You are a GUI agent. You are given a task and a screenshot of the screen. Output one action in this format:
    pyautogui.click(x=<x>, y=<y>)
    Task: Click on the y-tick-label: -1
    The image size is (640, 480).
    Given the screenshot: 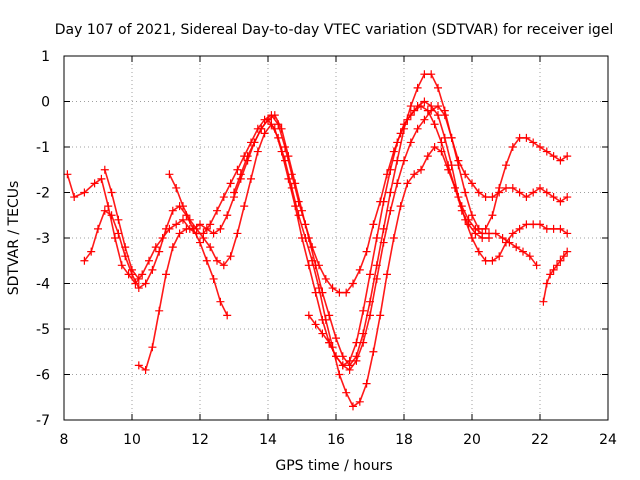 What is the action you would take?
    pyautogui.click(x=43, y=148)
    